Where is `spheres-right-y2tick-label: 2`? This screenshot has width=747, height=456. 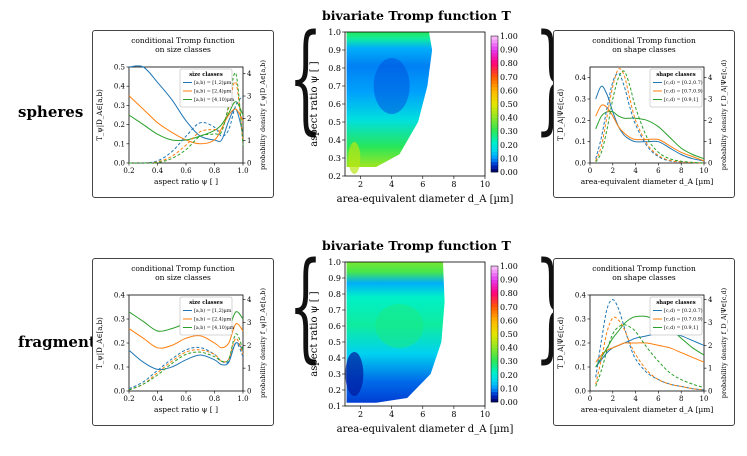 spheres-right-y2tick-label: 2 is located at coordinates (710, 121).